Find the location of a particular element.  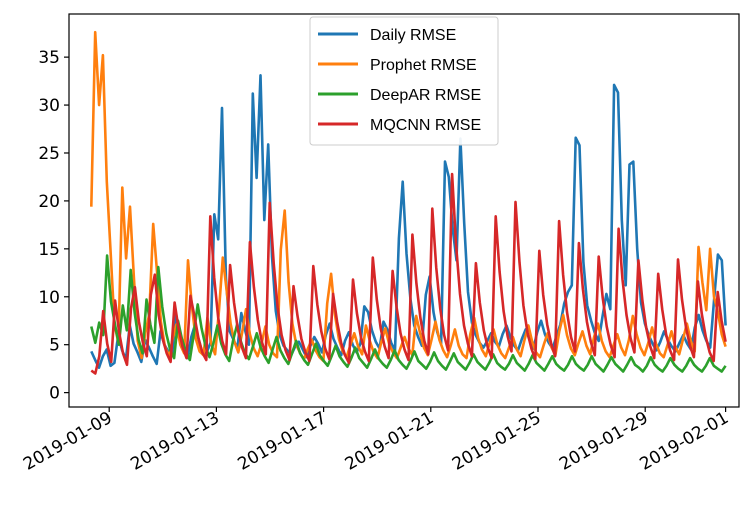

x-tick-label-5: 2019-01-29 is located at coordinates (604, 441).